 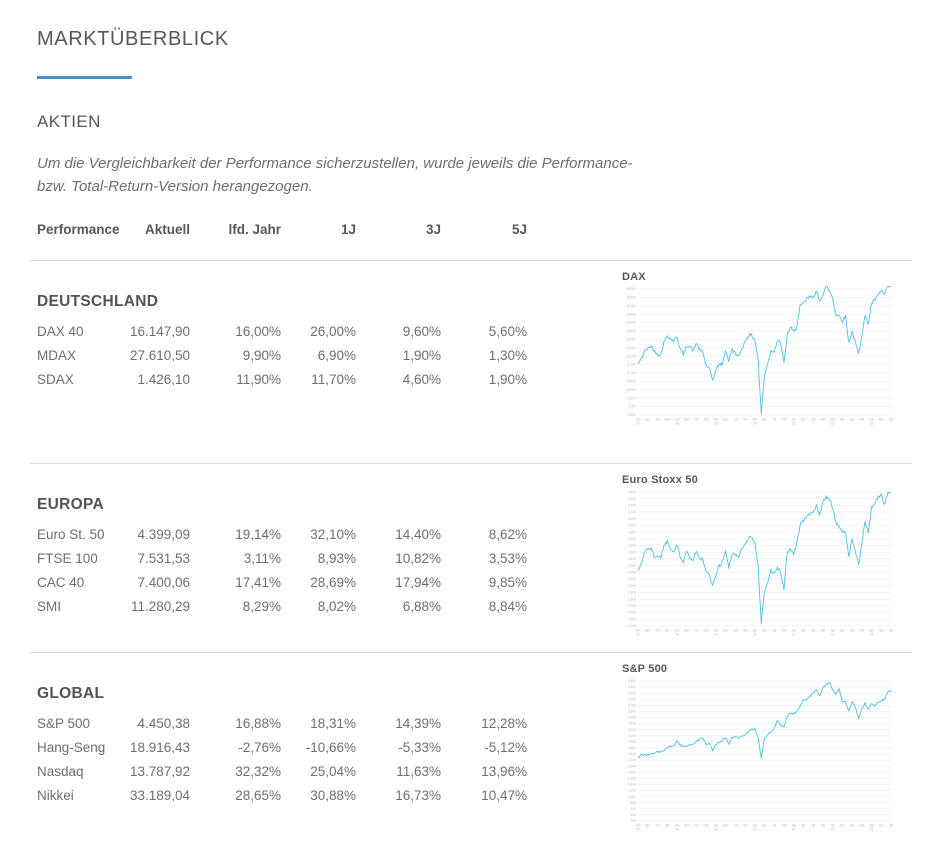 I want to click on value-1j: 26,00%, so click(x=333, y=331).